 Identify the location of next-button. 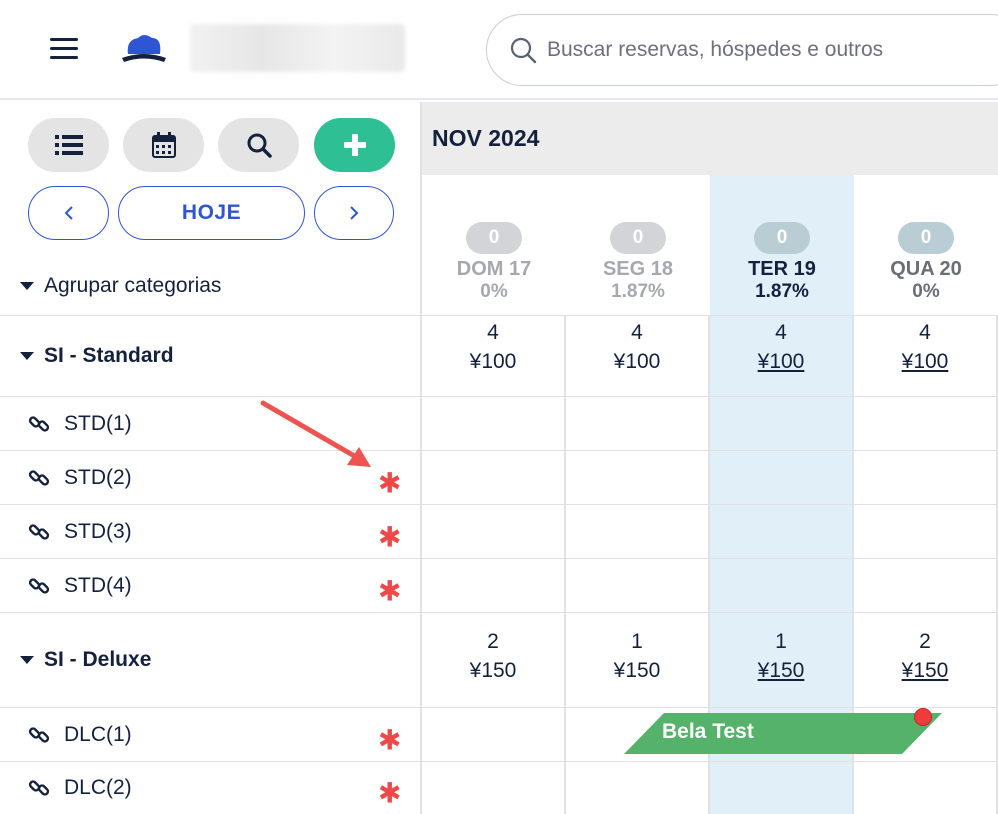
(354, 213).